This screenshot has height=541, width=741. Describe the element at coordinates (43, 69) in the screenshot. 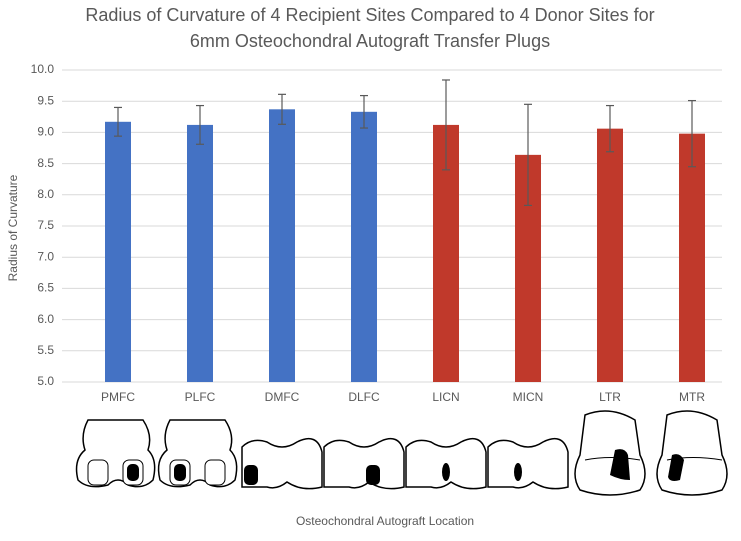

I see `y-tick-label: 10.0` at that location.